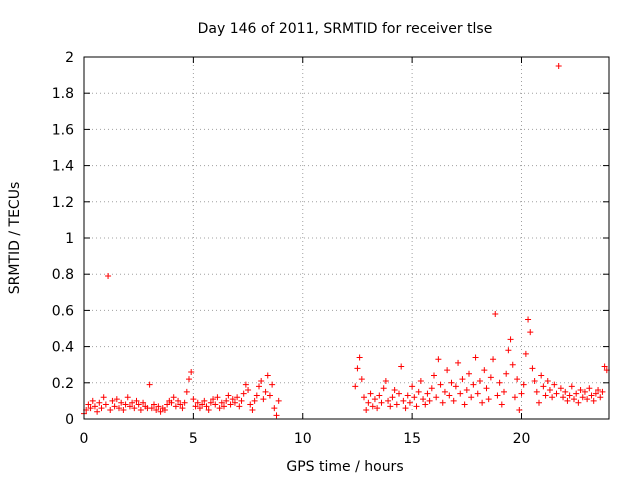 This screenshot has height=480, width=640. What do you see at coordinates (69, 239) in the screenshot?
I see `y-tick-label: 1` at bounding box center [69, 239].